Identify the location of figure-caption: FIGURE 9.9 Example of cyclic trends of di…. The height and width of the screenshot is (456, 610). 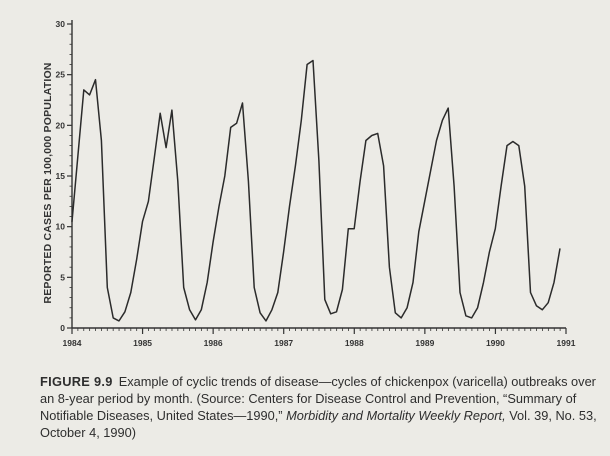
(322, 407).